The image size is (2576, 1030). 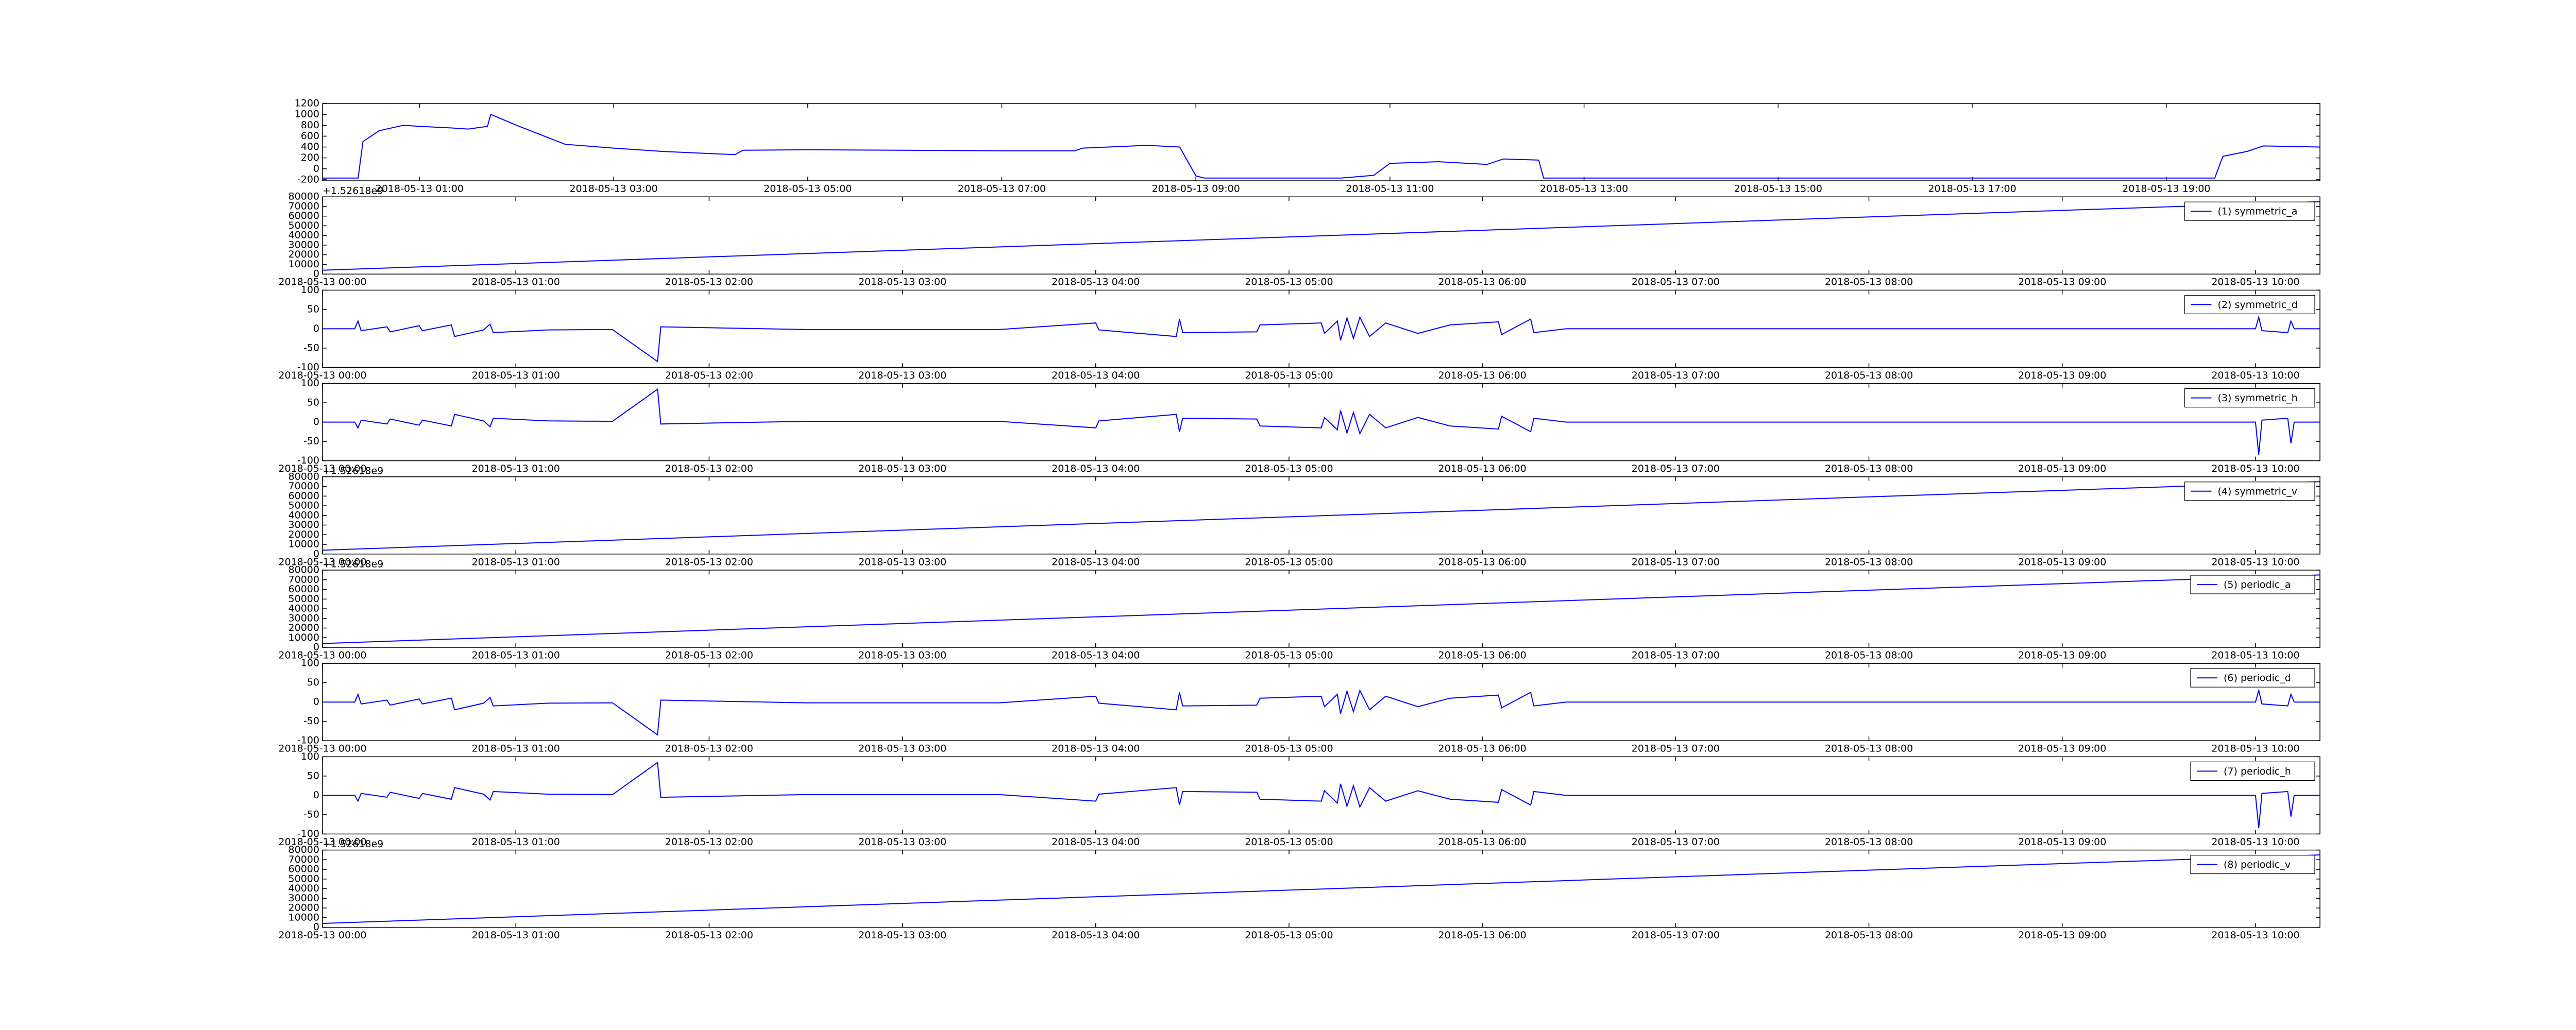 What do you see at coordinates (1584, 189) in the screenshot?
I see `x-tick-label: 2018-05-13 13:00` at bounding box center [1584, 189].